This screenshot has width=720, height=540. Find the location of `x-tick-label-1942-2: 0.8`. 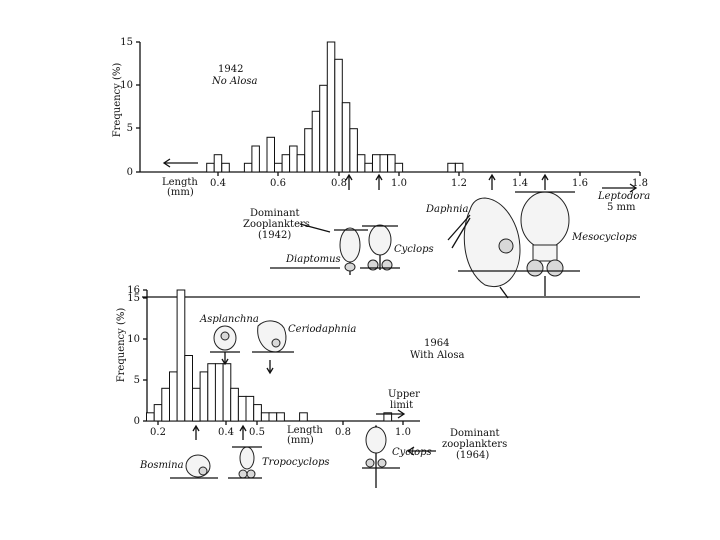

x-tick-label-1942-2: 0.8 is located at coordinates (339, 183).